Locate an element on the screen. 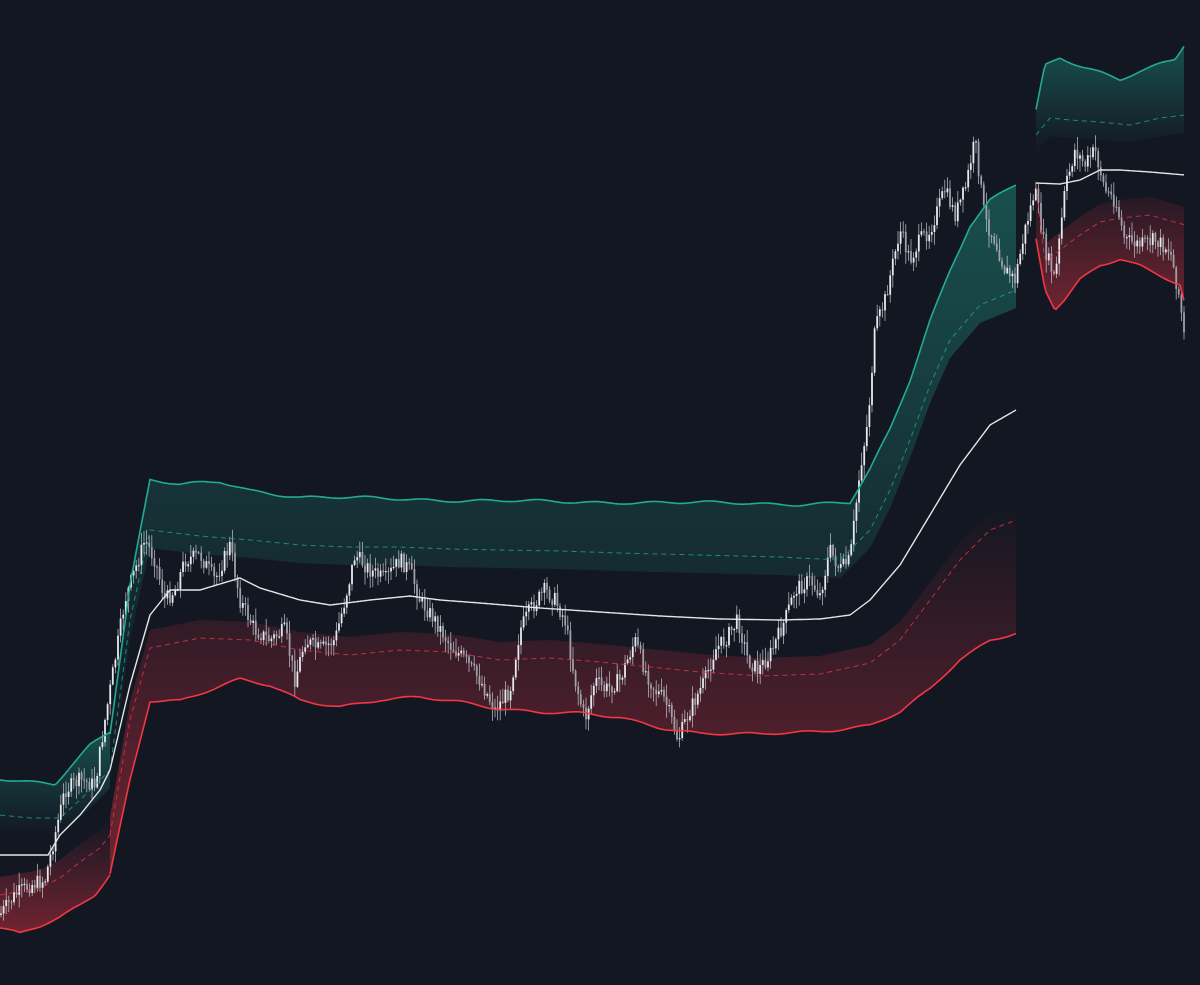  segment-1-lower-fill is located at coordinates (55, 875).